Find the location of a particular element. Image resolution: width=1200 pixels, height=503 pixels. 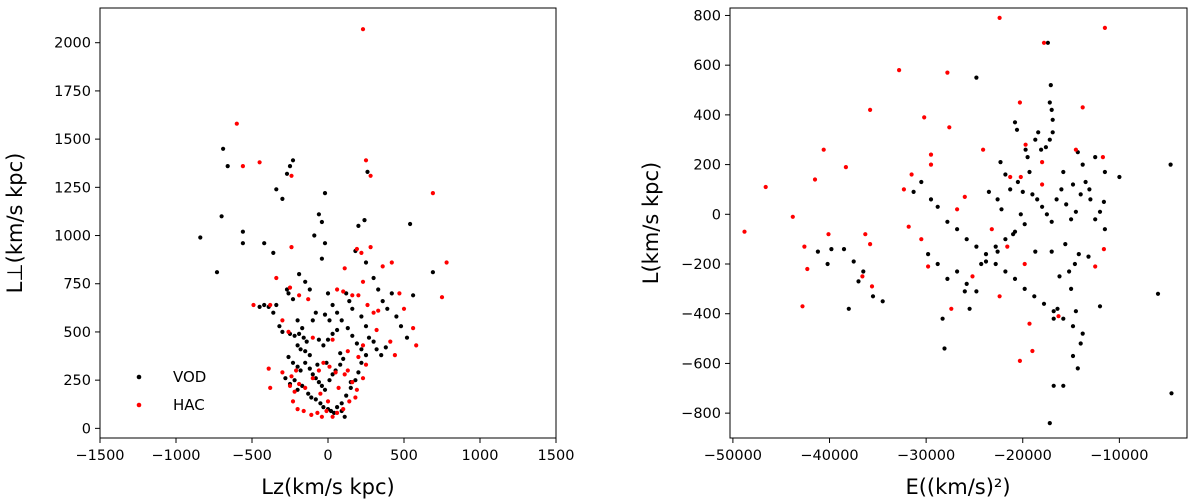

right-x-axis: −50000 −40000 −30000 −20000 −10000 is located at coordinates (926, 451).